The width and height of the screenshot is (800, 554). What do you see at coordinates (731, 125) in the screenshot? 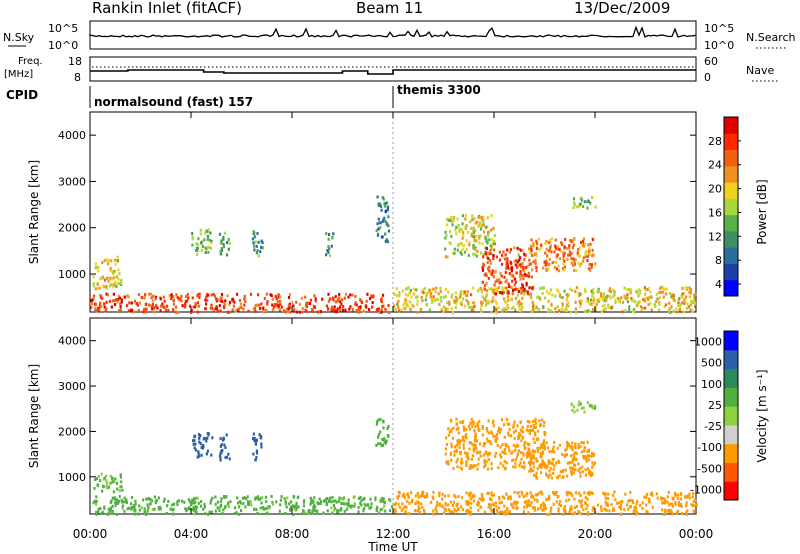
I see `power-colorbar-swatch` at bounding box center [731, 125].